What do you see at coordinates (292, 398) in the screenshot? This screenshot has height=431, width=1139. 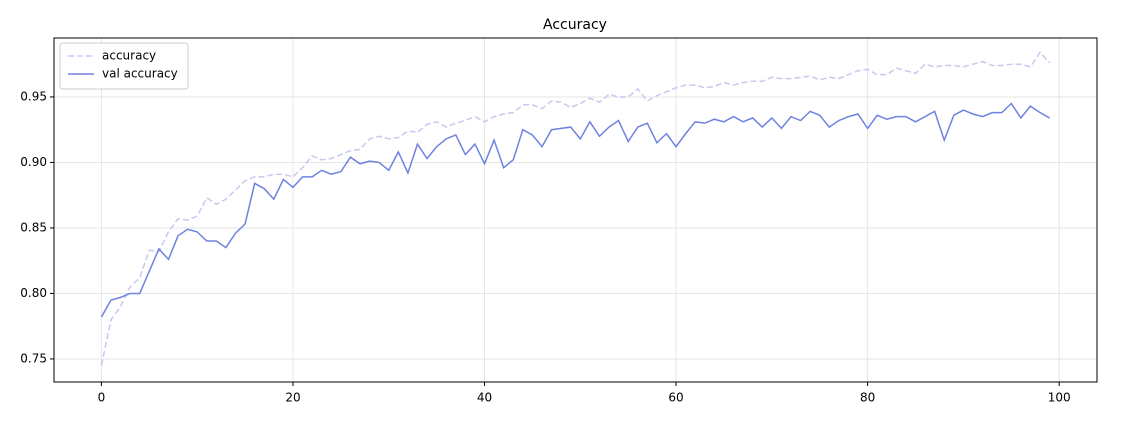 I see `x-tick-label: 20` at bounding box center [292, 398].